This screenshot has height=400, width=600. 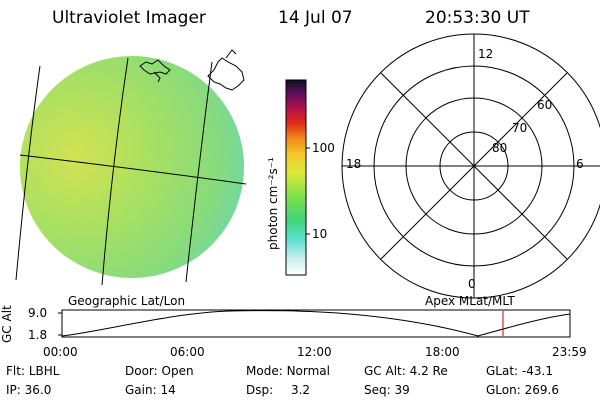 What do you see at coordinates (129, 18) in the screenshot?
I see `instrument-title: Ultraviolet Imager` at bounding box center [129, 18].